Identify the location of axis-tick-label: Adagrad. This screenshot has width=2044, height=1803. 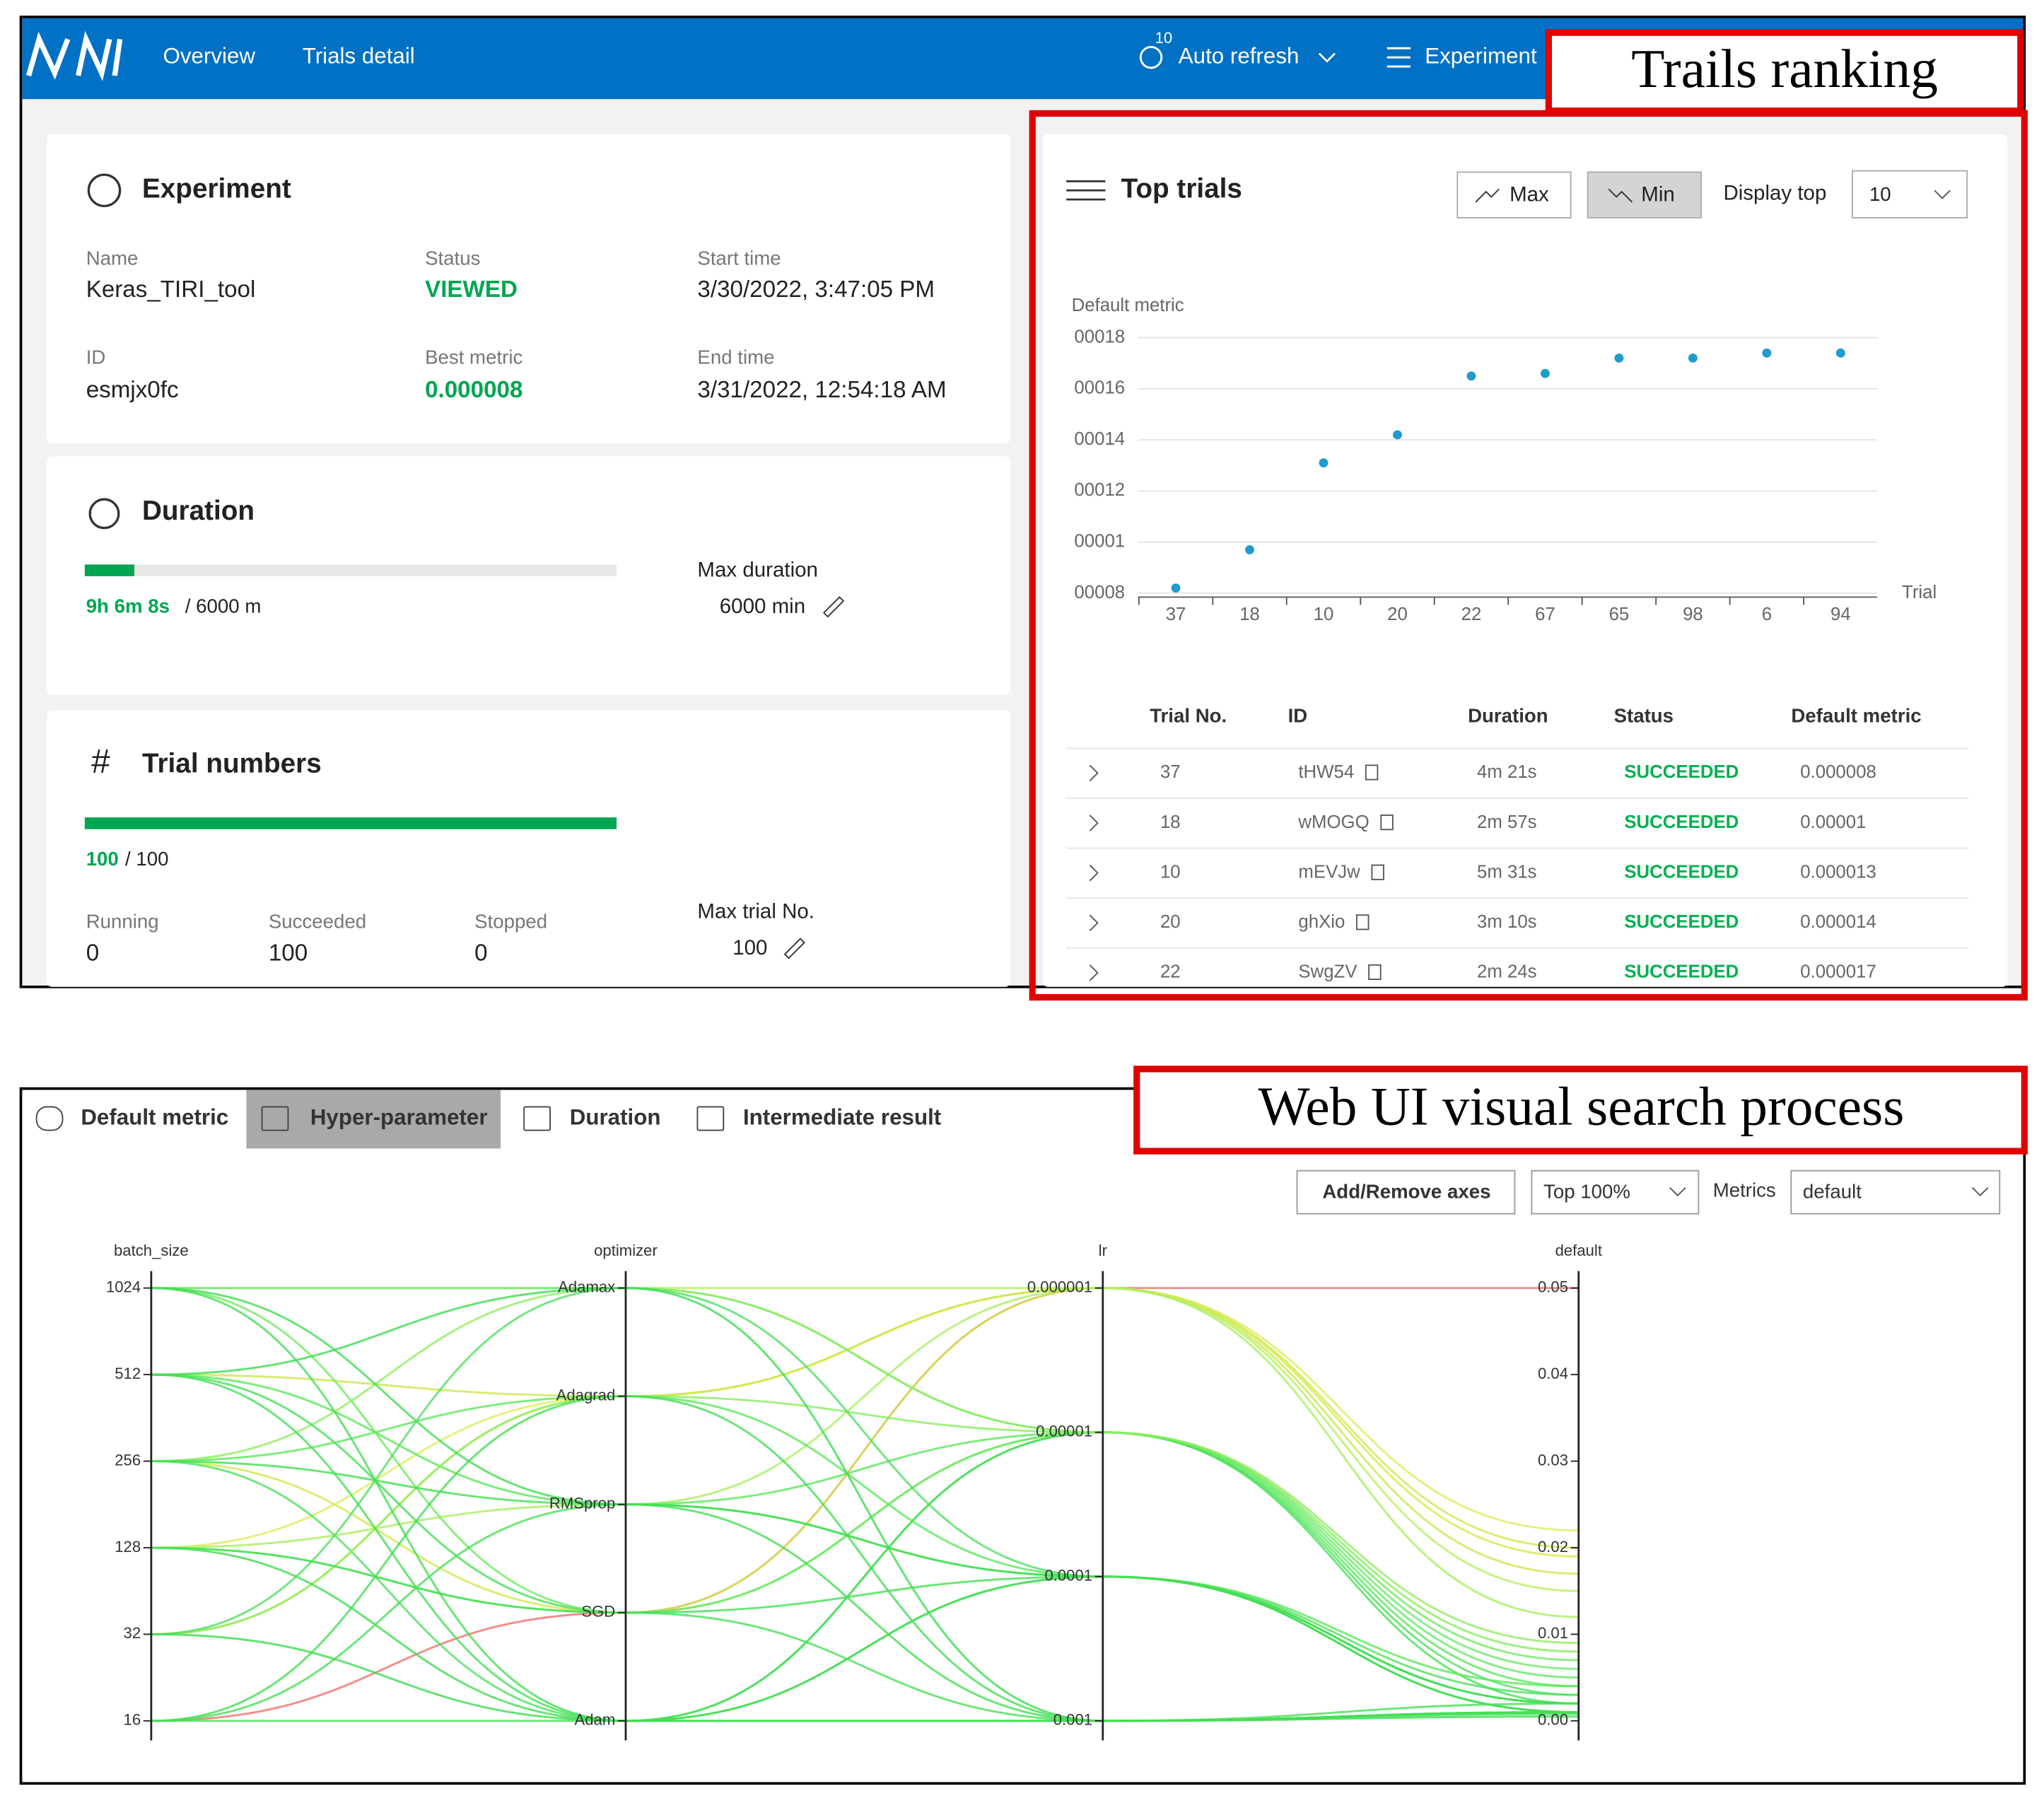
(586, 1395).